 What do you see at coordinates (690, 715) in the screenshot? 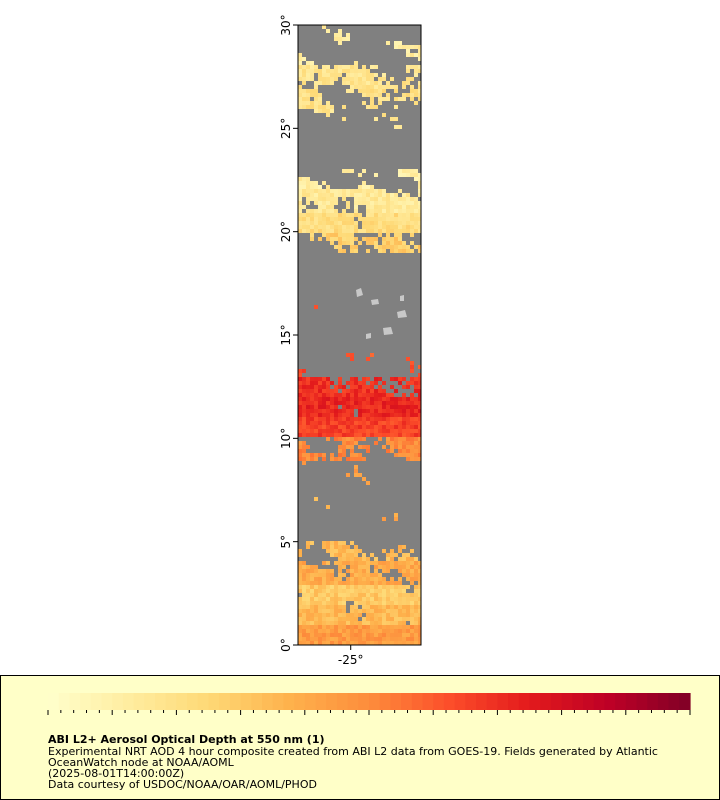
I see `colorbar-tick-label: 1` at bounding box center [690, 715].